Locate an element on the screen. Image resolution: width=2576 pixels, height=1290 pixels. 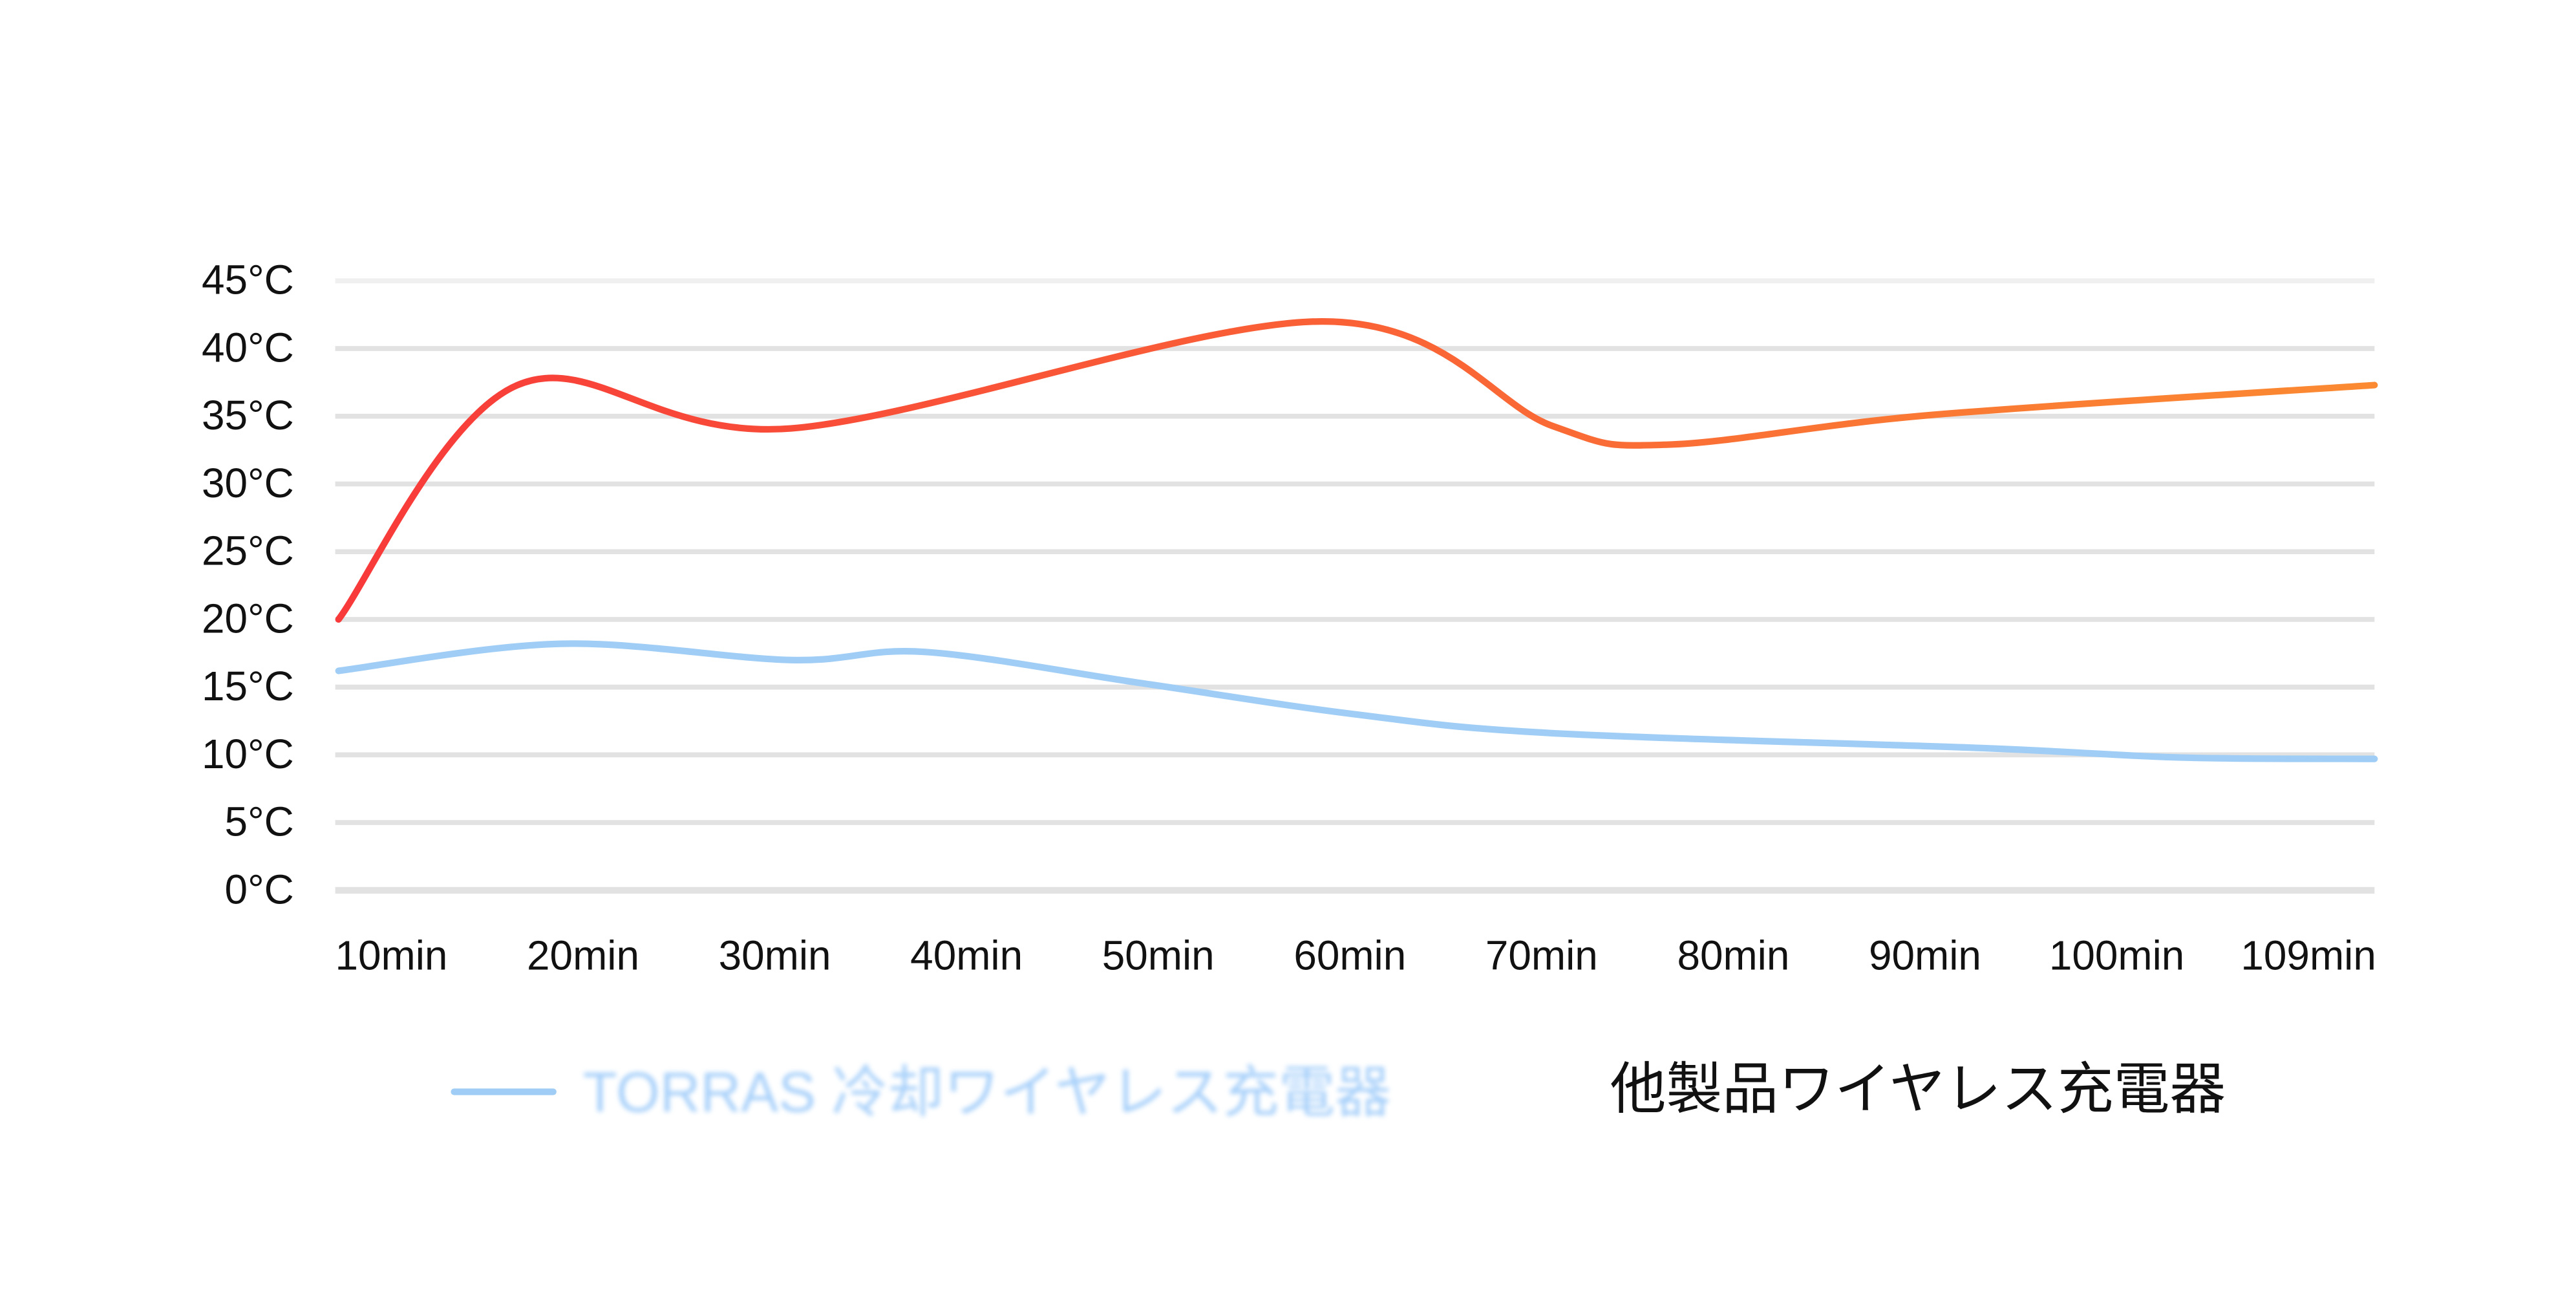
x-tick-label: 50min is located at coordinates (1158, 955).